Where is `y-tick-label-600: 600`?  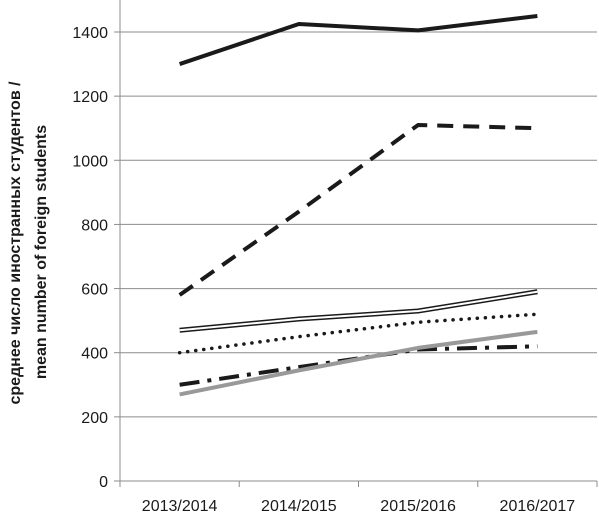 y-tick-label-600: 600 is located at coordinates (94, 290).